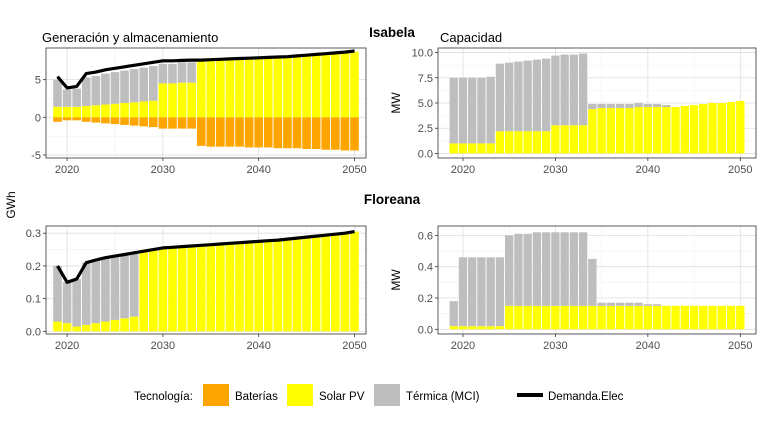 The width and height of the screenshot is (766, 438). What do you see at coordinates (105, 89) in the screenshot?
I see `bar-ter-2024` at bounding box center [105, 89].